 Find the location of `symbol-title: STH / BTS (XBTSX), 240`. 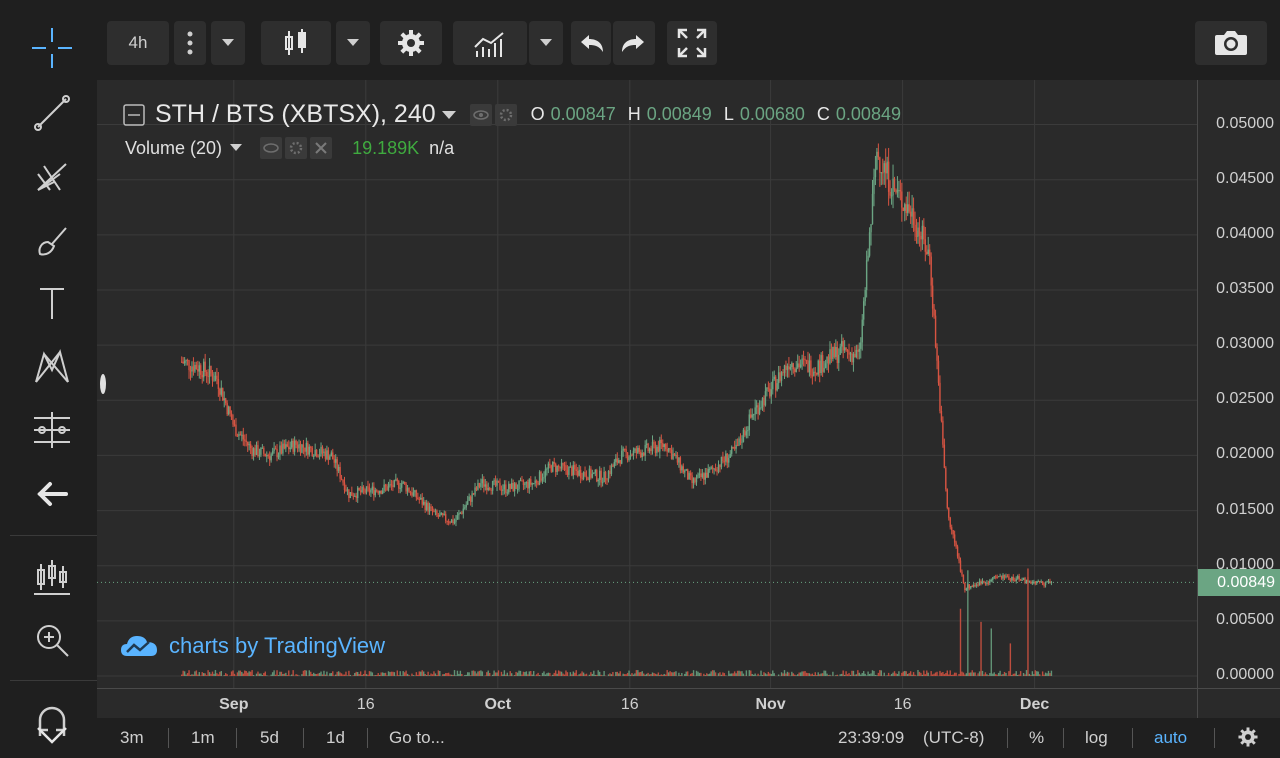

symbol-title: STH / BTS (XBTSX), 240 is located at coordinates (295, 114).